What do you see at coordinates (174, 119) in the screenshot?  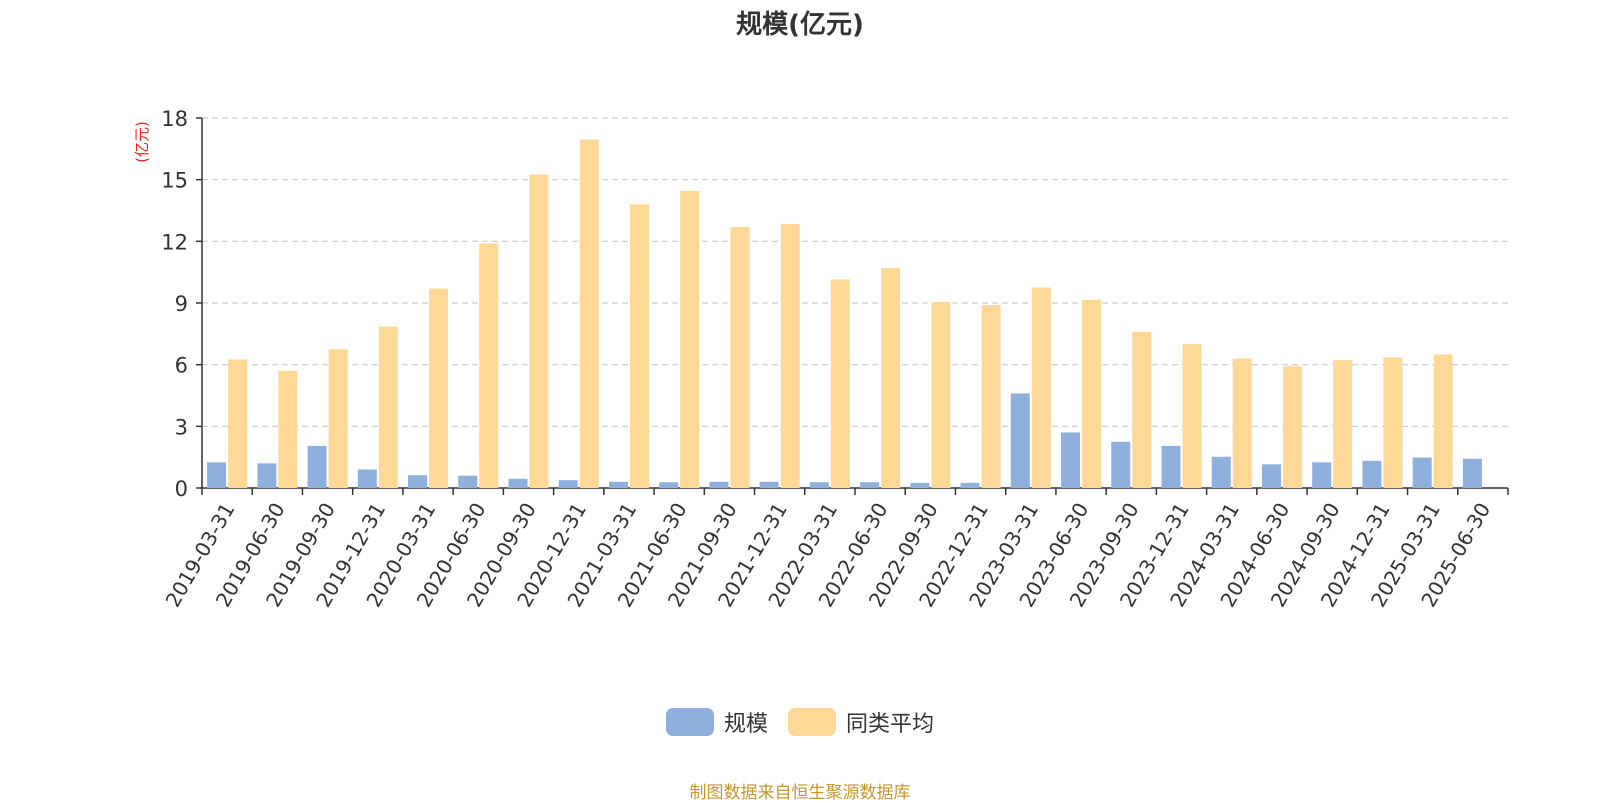 I see `y-tick-label: 18` at bounding box center [174, 119].